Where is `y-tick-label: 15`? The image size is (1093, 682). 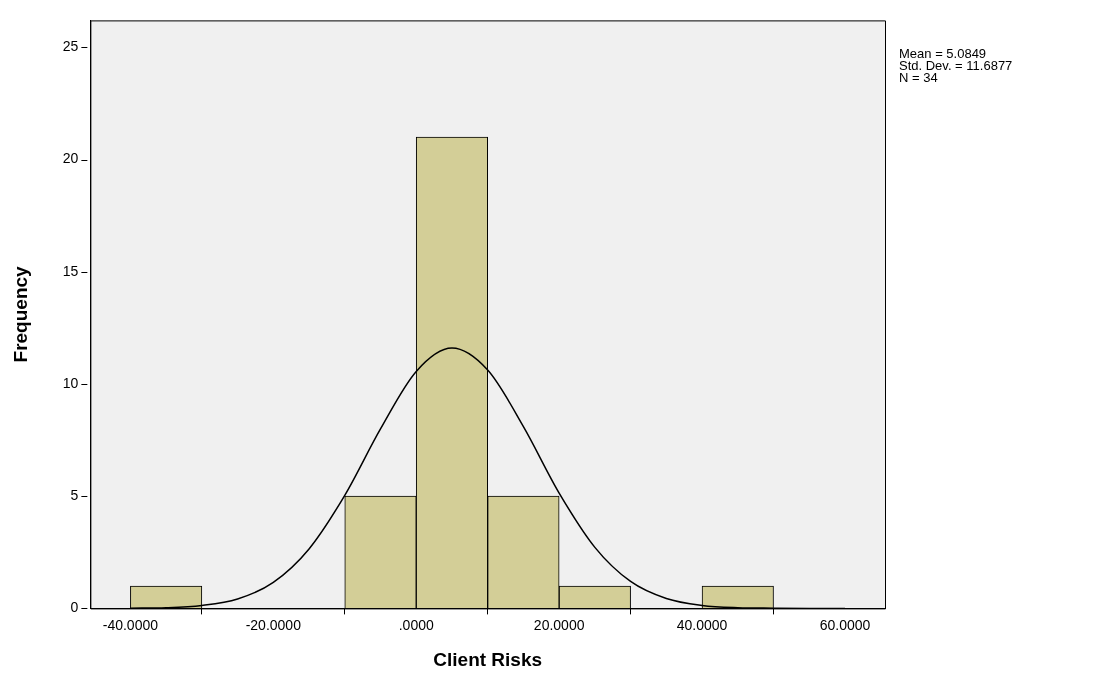 y-tick-label: 15 is located at coordinates (70, 270).